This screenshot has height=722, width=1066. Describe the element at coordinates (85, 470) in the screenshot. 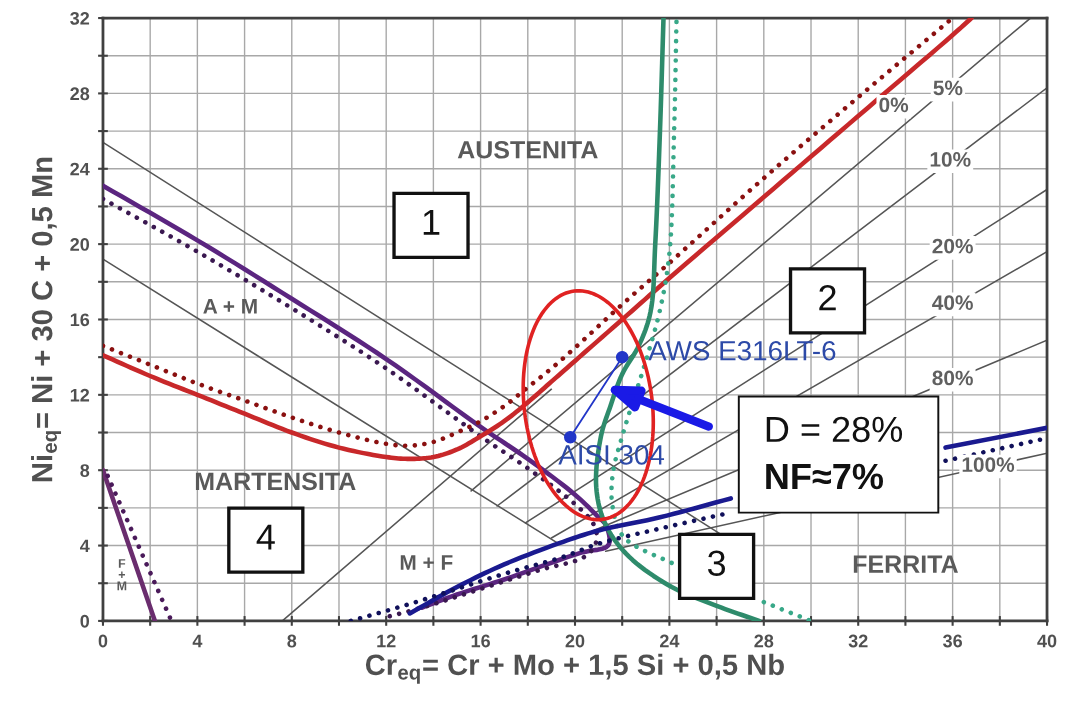

I see `y-tick-label: 8` at that location.